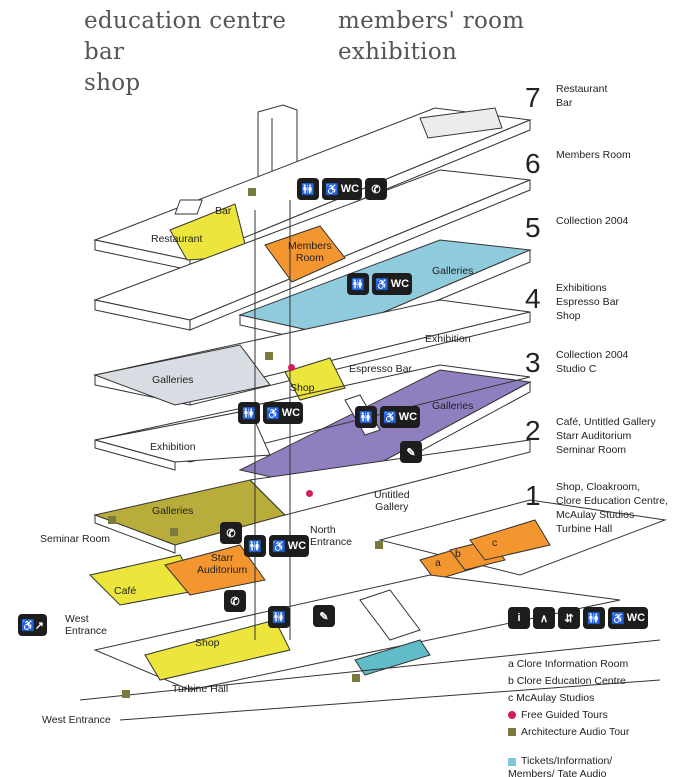 The height and width of the screenshot is (777, 677). I want to click on level-2-wc-icons: 🚻 ♿ WC, so click(277, 546).